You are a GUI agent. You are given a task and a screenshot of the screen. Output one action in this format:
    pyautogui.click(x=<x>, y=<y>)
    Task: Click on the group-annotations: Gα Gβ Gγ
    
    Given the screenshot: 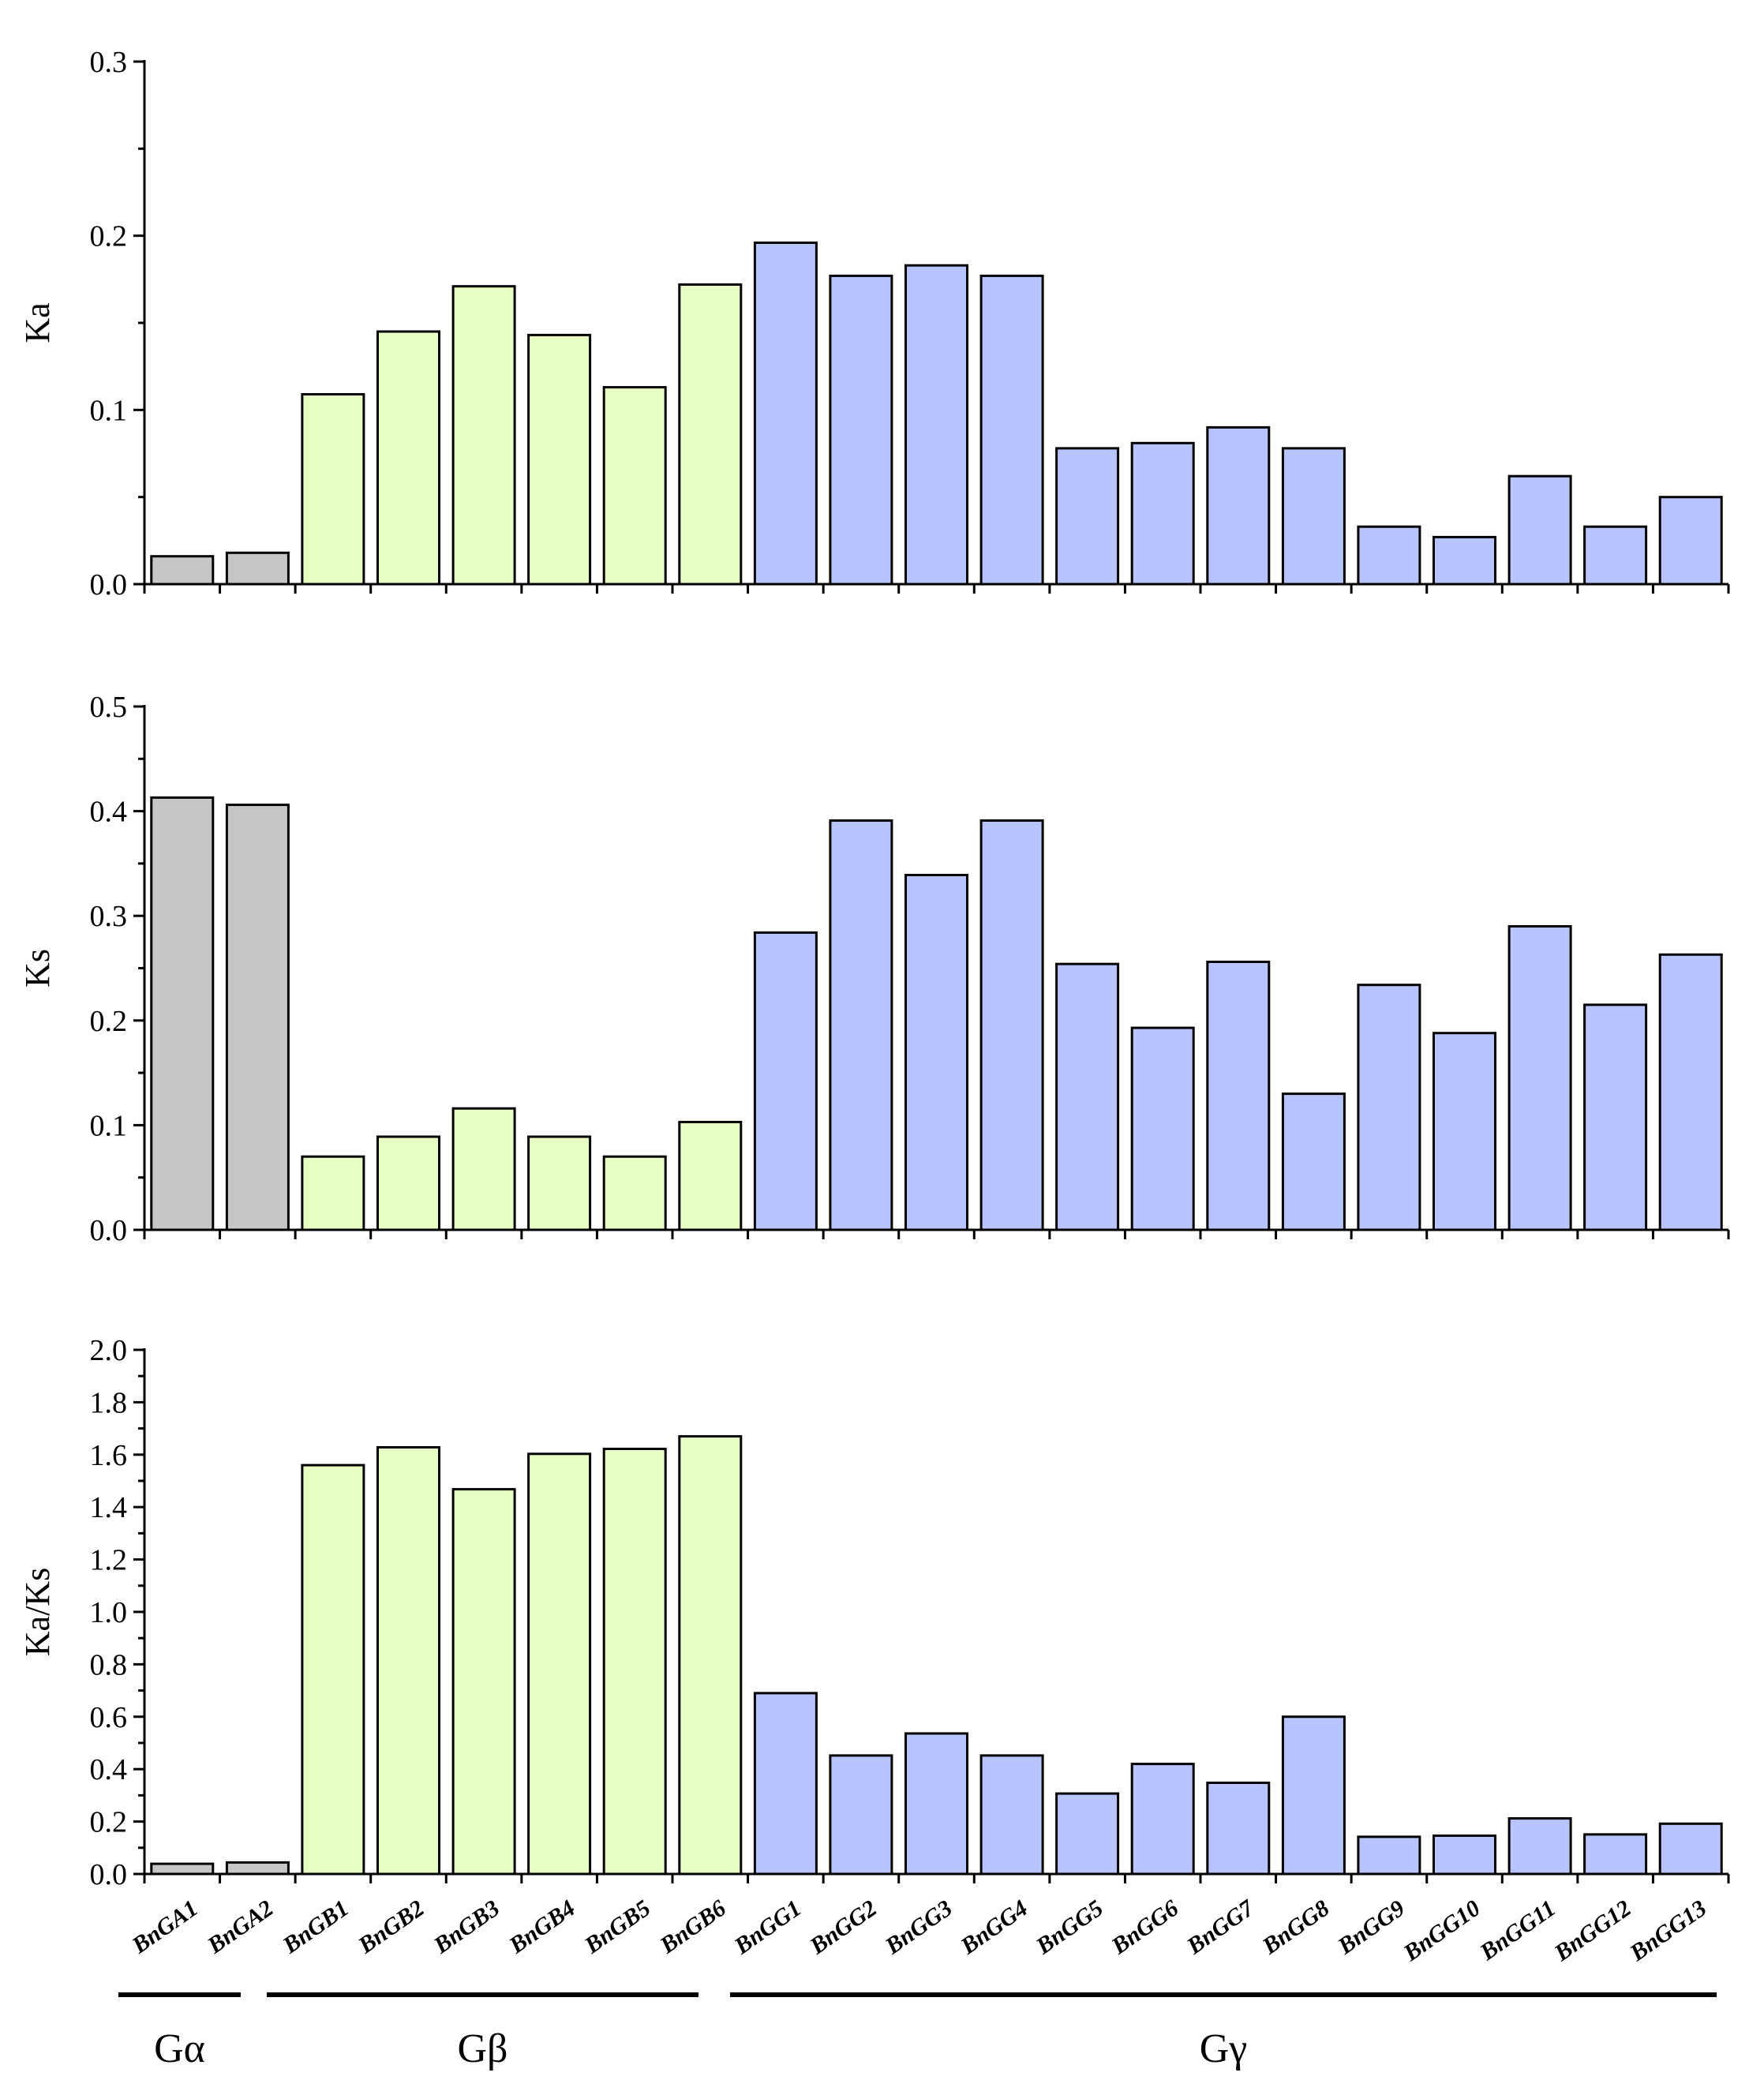 What is the action you would take?
    pyautogui.click(x=917, y=2031)
    